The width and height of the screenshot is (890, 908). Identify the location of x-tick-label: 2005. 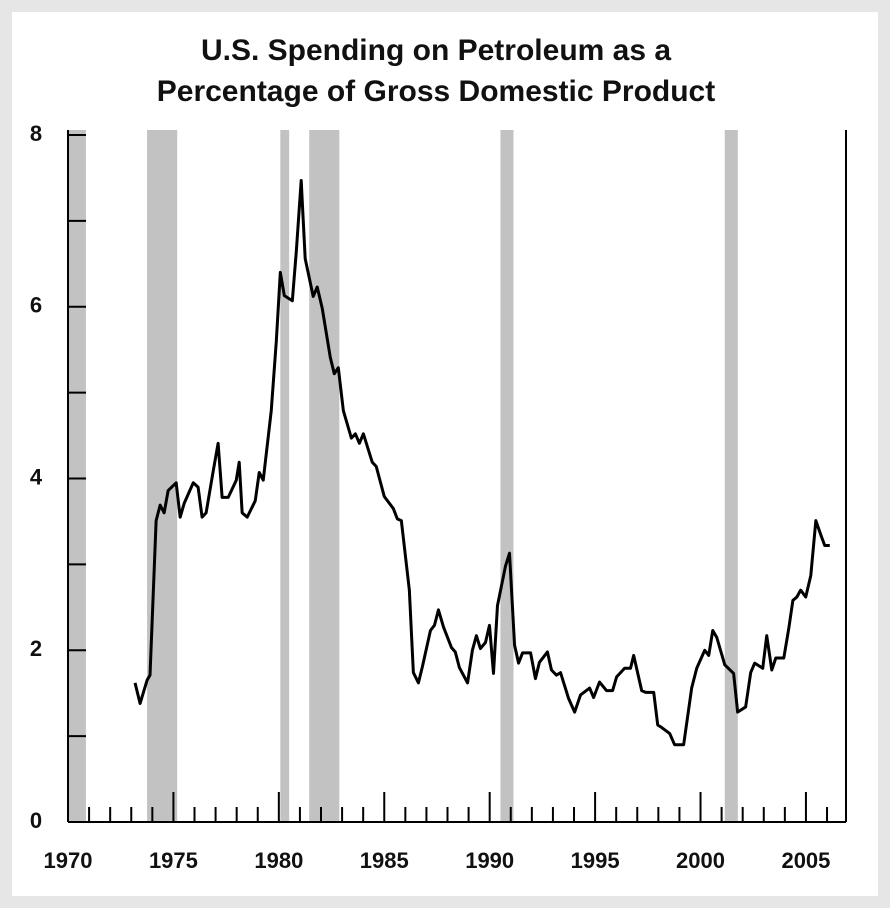
(805, 860).